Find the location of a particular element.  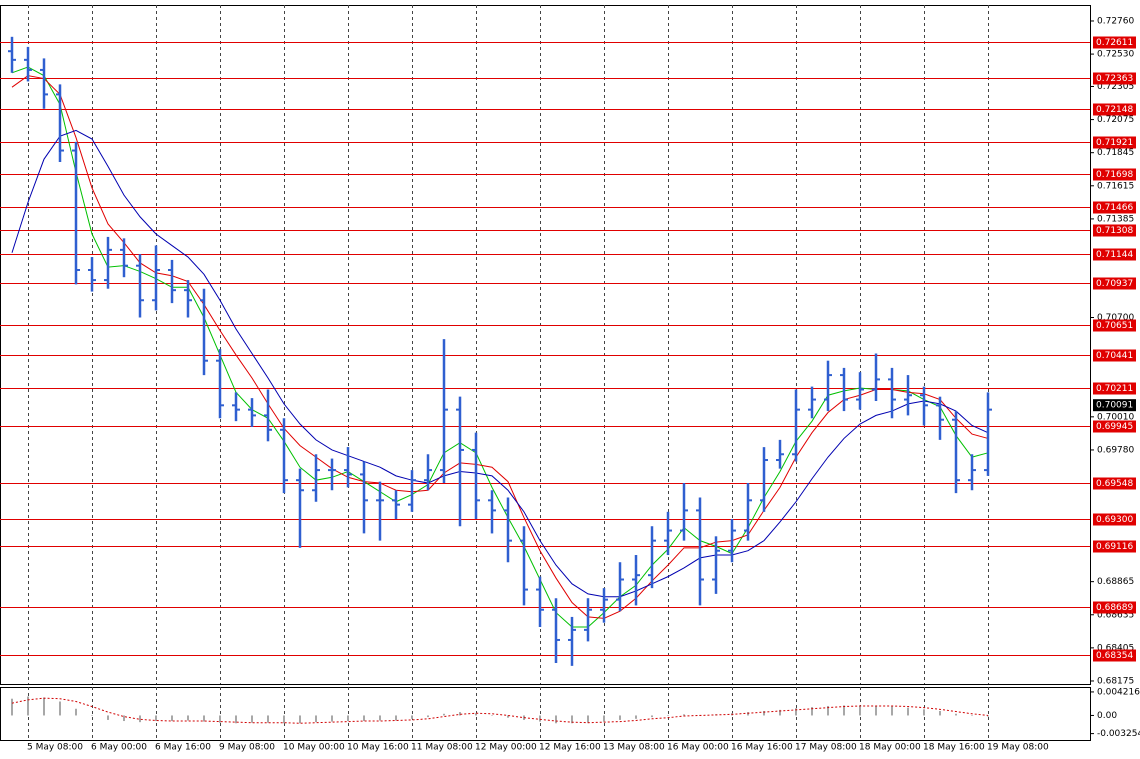

osc-tick-label: 0.00 is located at coordinates (1107, 716).